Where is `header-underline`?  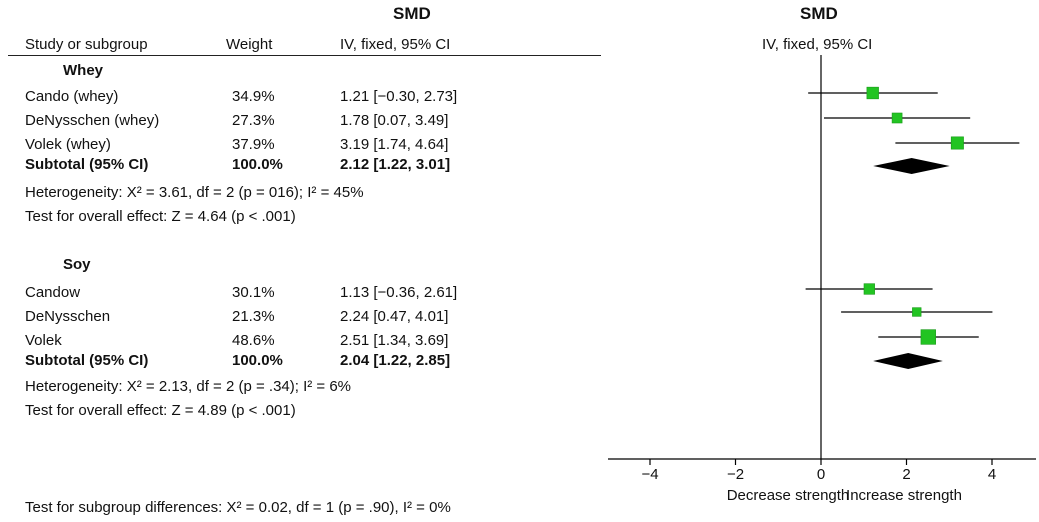 header-underline is located at coordinates (304, 55).